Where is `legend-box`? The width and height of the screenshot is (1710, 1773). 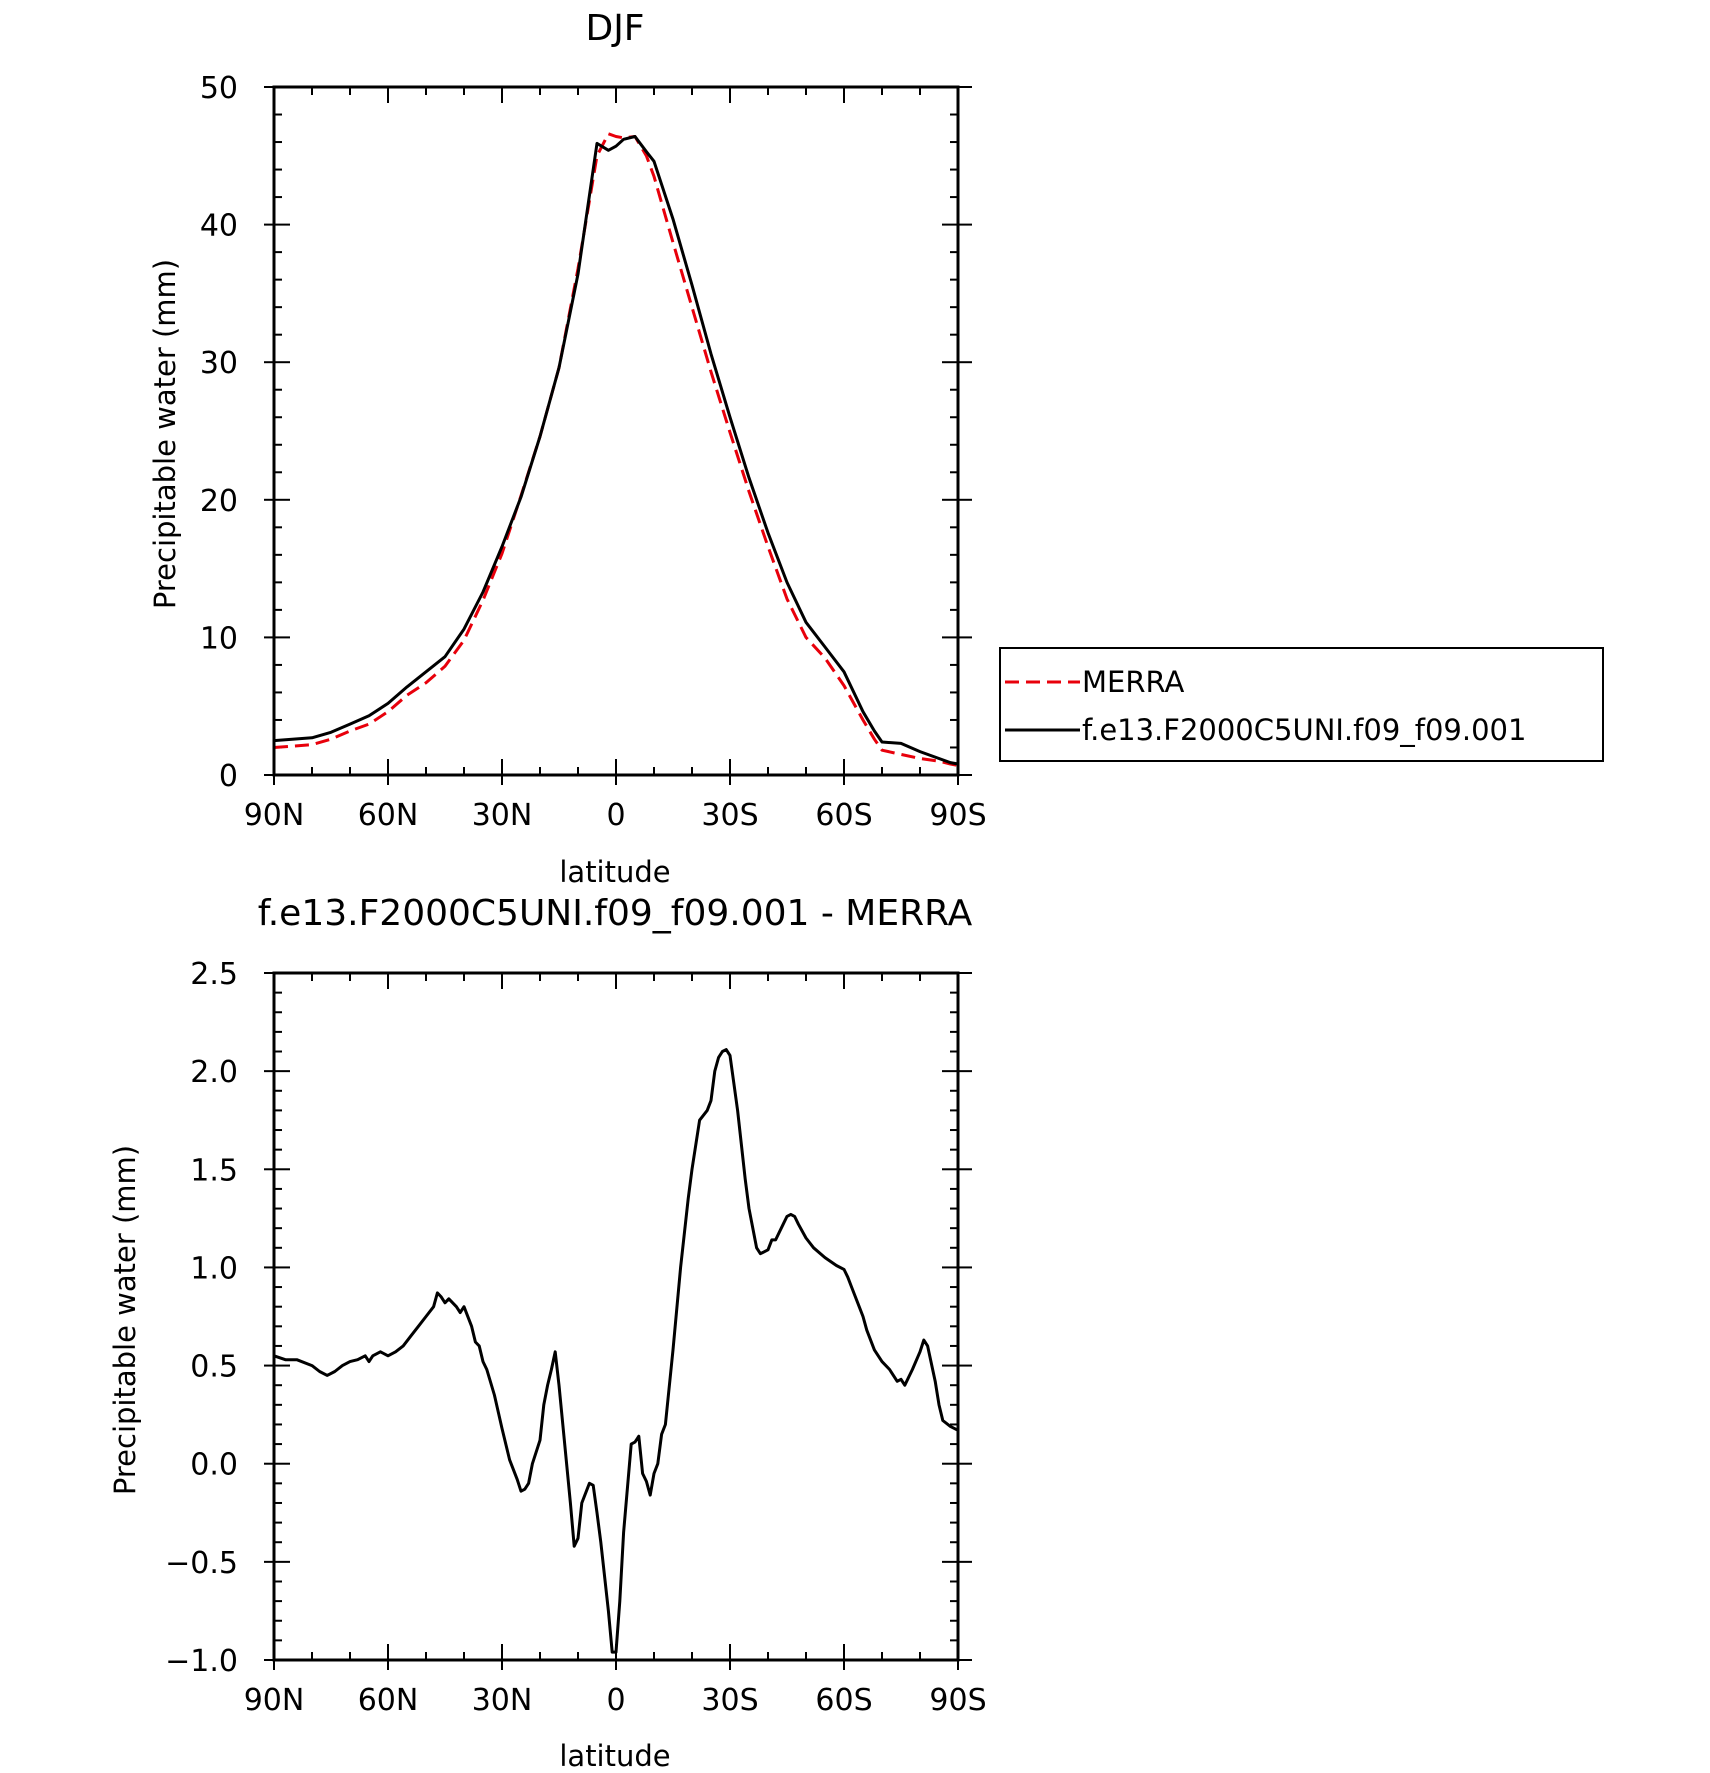 legend-box is located at coordinates (1301, 704).